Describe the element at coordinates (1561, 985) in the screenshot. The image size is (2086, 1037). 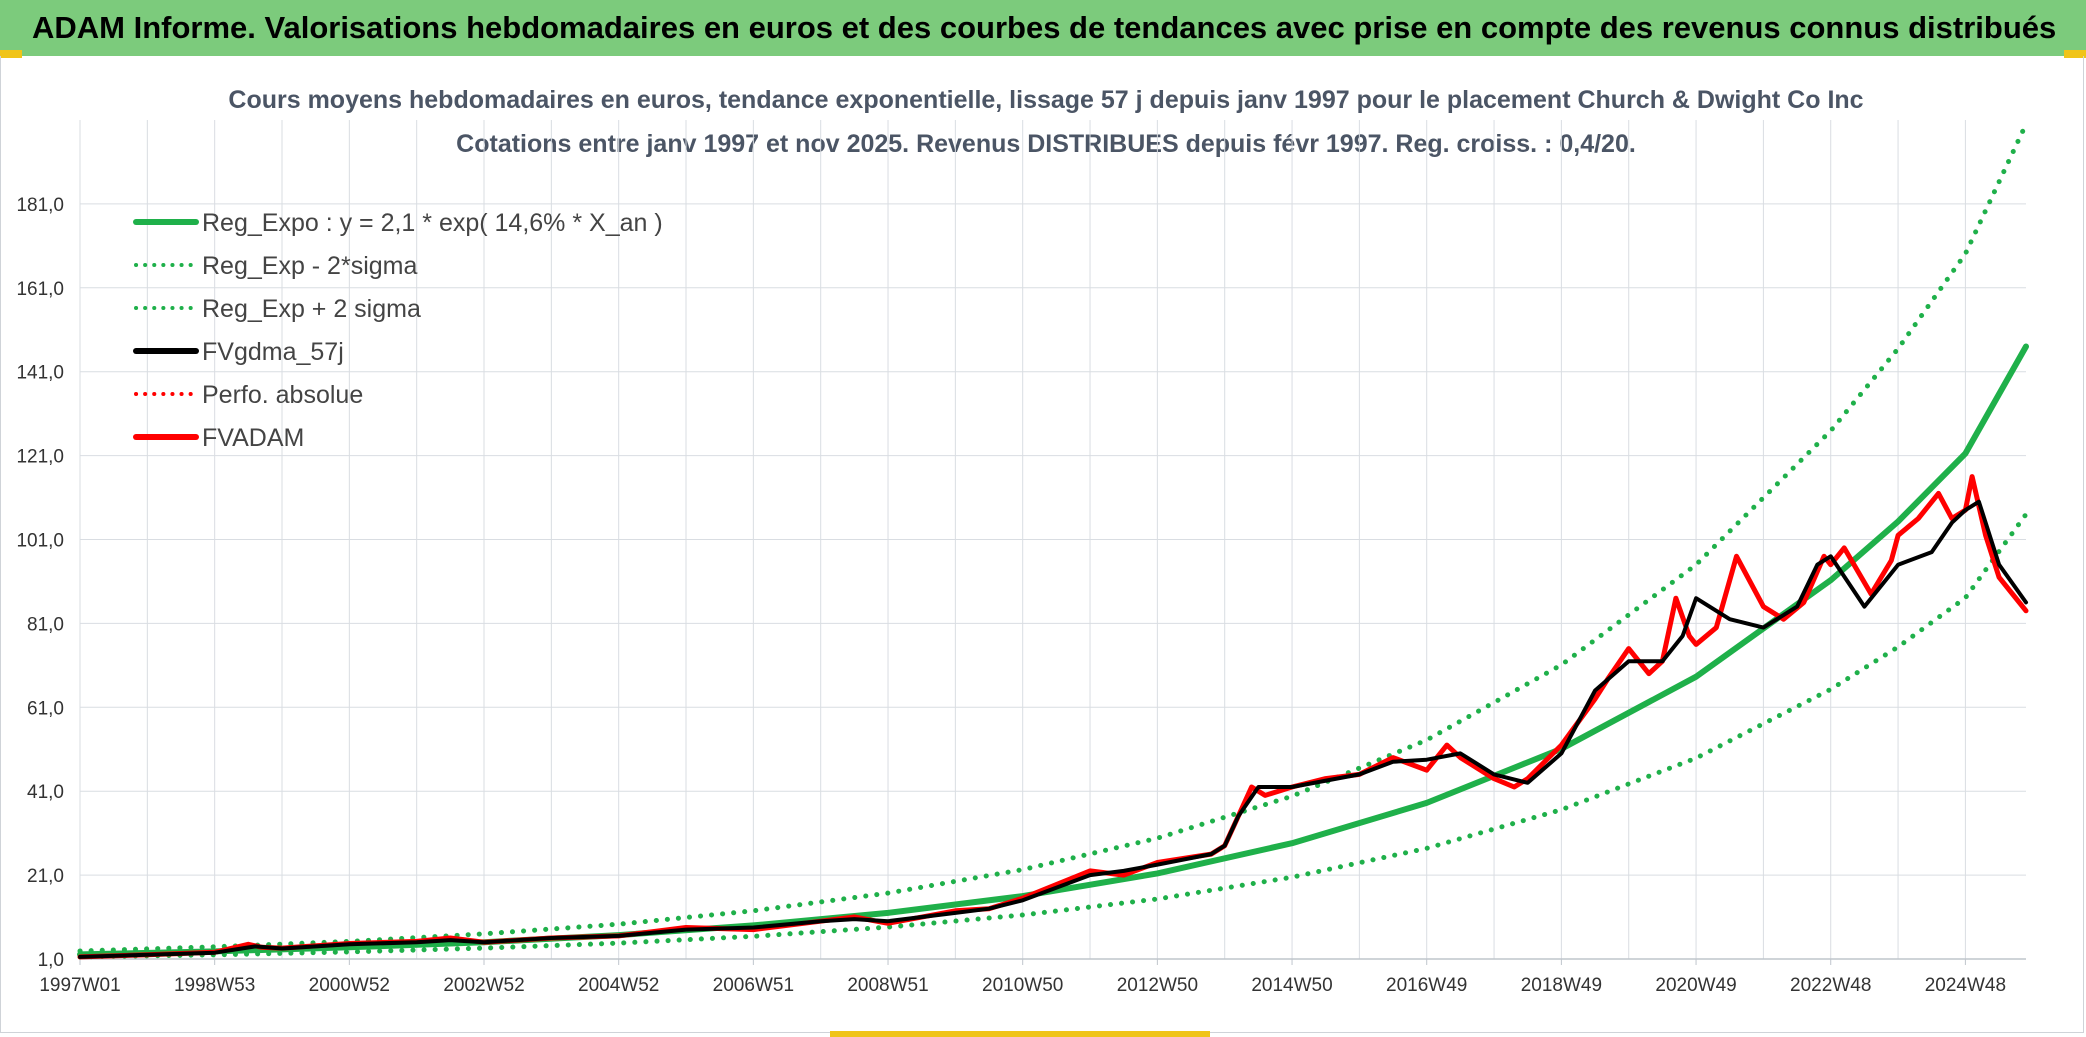
I see `x-tick-label: 2018W49` at that location.